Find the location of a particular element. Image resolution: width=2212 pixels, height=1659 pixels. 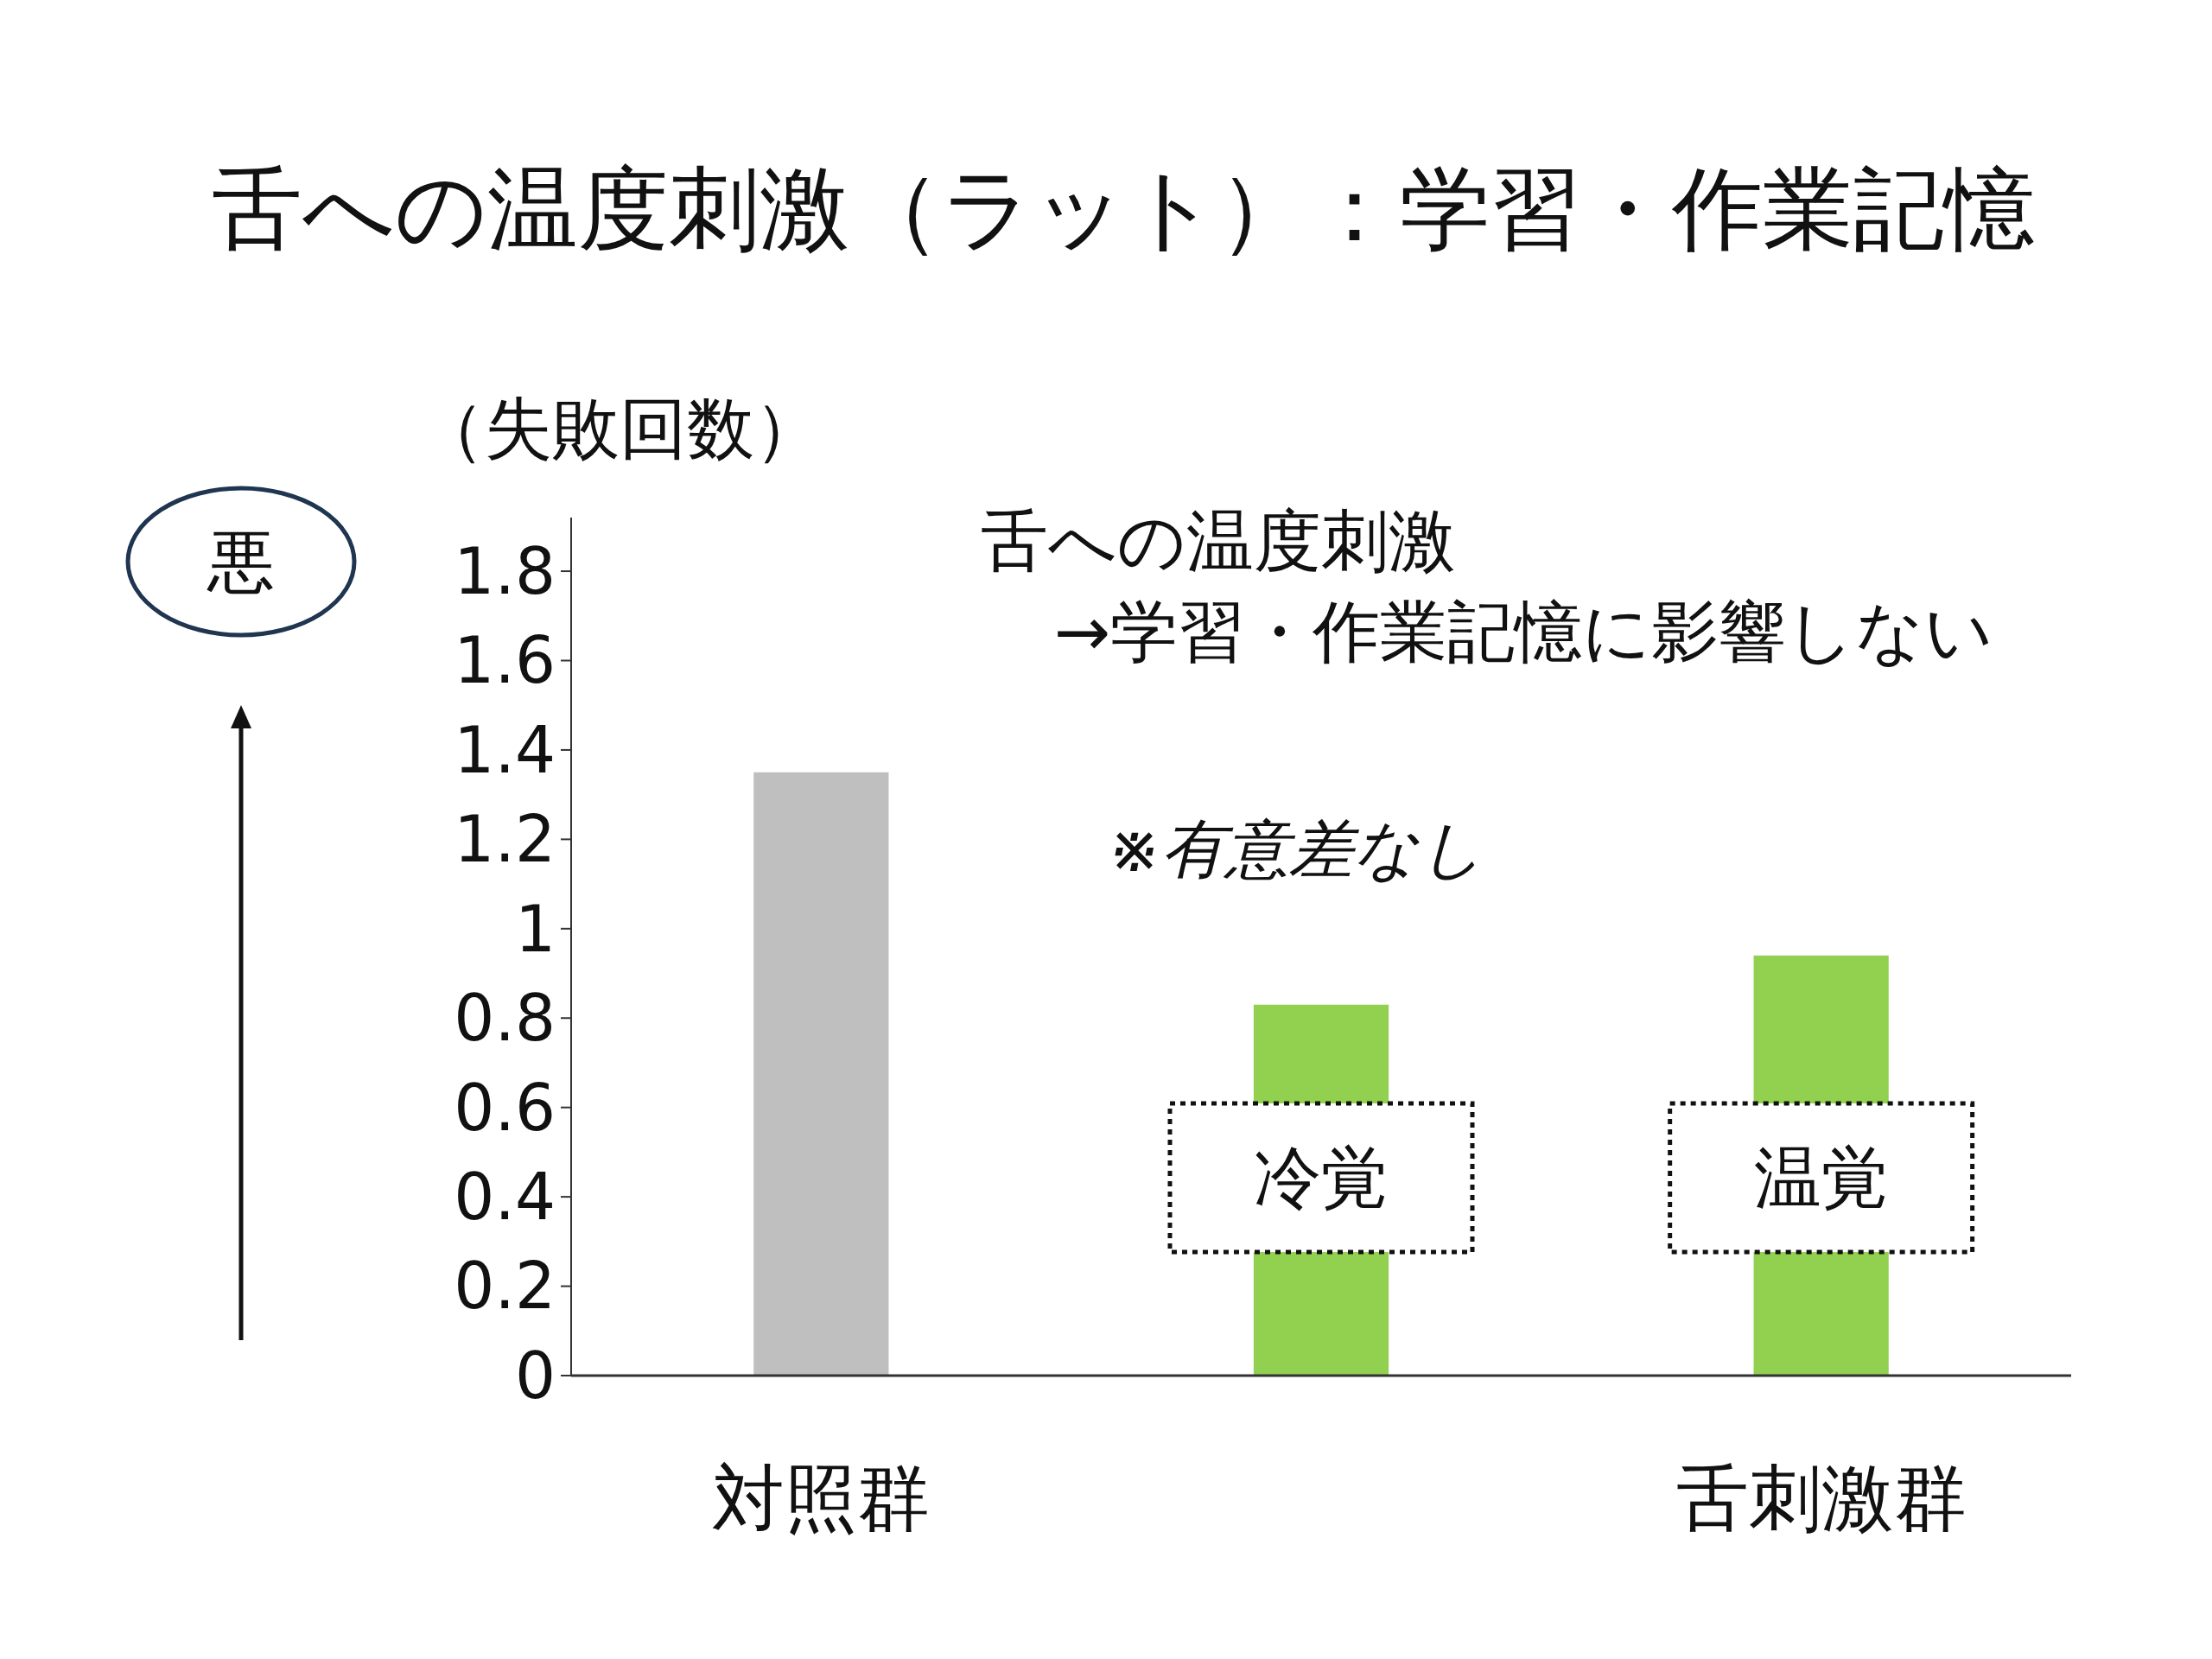

y-tick-label: 1.6 is located at coordinates (505, 660).